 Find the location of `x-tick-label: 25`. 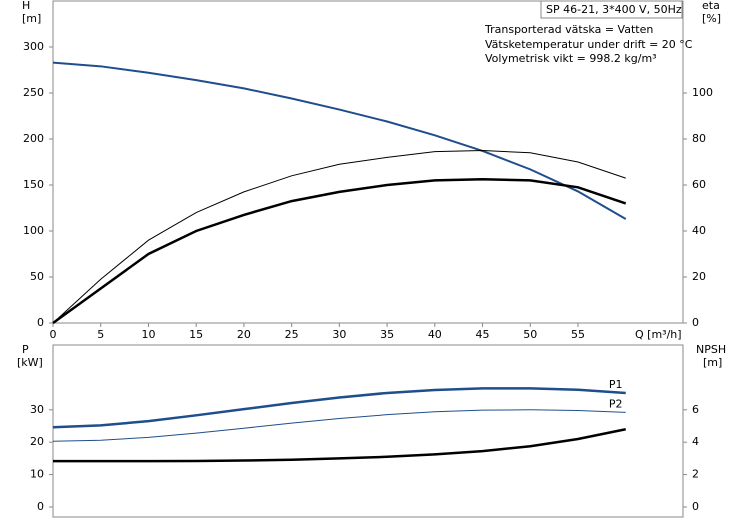

x-tick-label: 25 is located at coordinates (292, 334).